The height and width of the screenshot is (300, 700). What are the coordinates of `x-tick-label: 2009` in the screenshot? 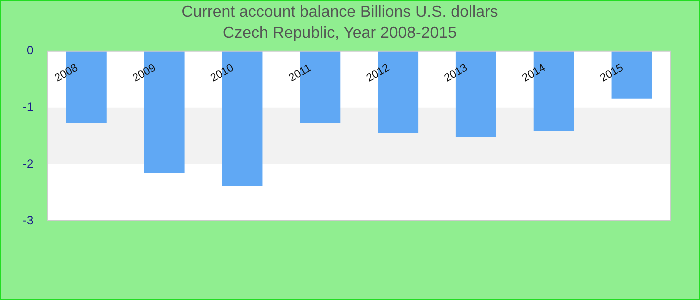 It's located at (144, 73).